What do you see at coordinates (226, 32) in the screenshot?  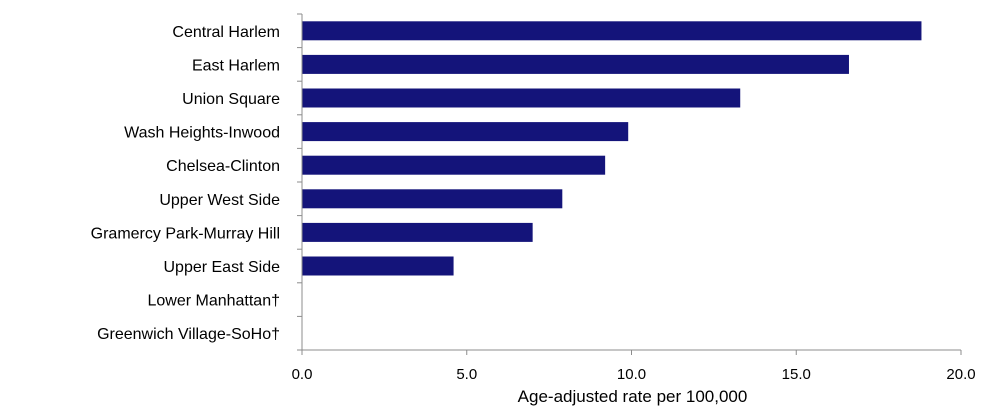 I see `category-label: Central Harlem` at bounding box center [226, 32].